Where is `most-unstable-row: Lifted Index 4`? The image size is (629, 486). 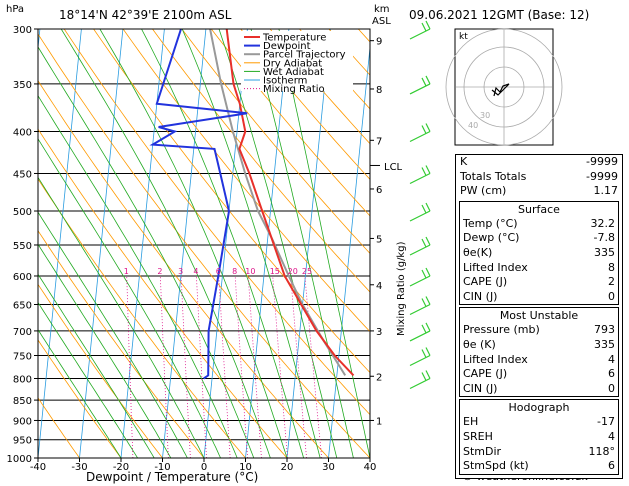
most-unstable-row: Lifted Index 4 is located at coordinates (539, 359).